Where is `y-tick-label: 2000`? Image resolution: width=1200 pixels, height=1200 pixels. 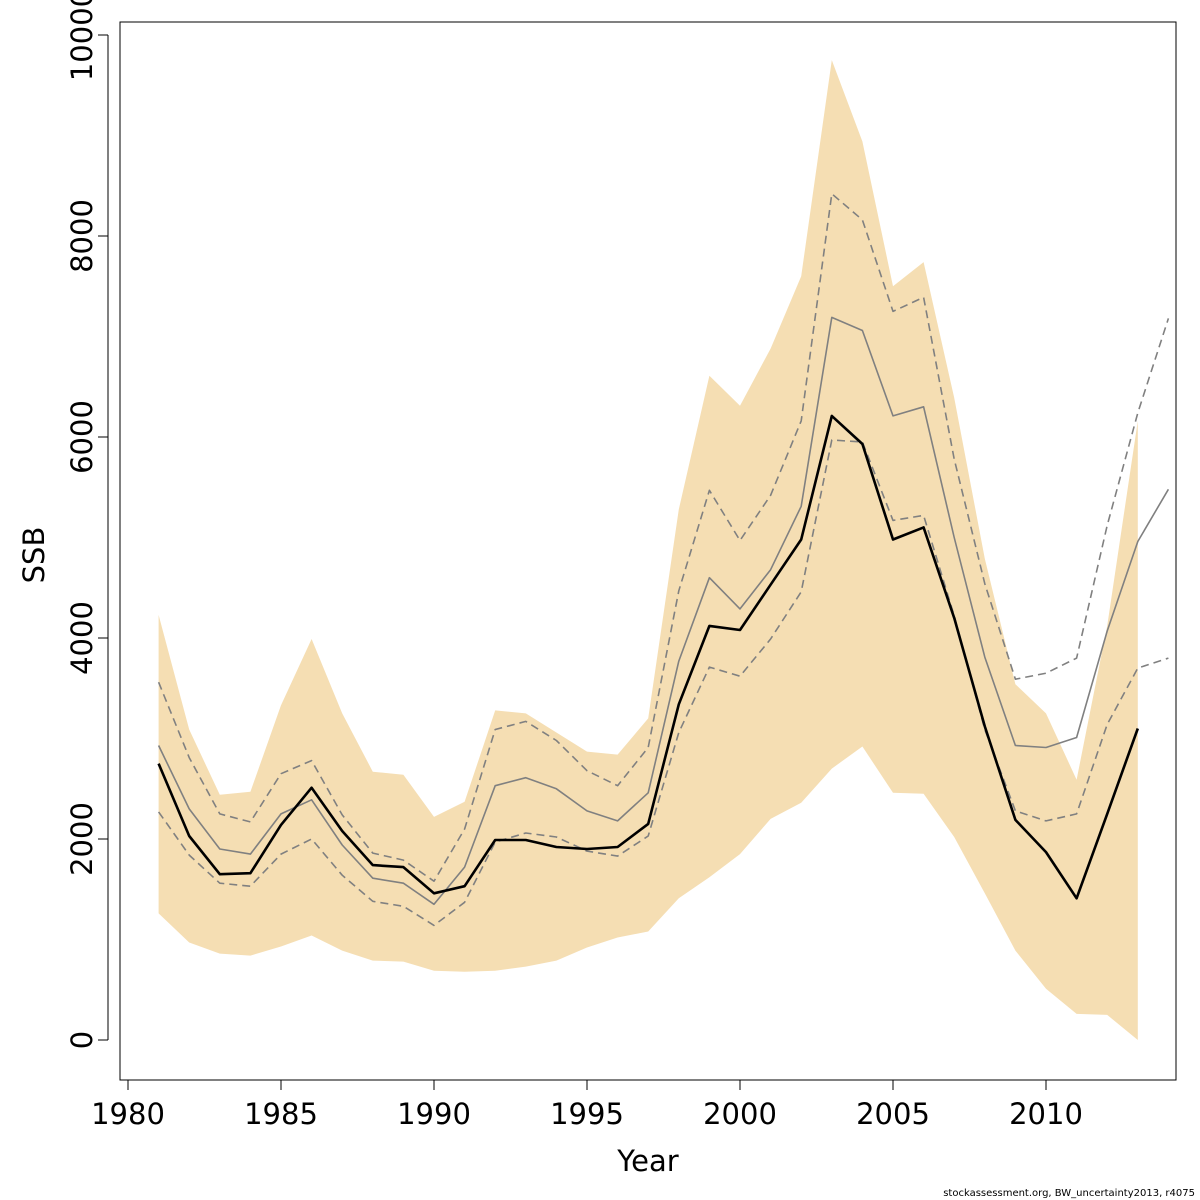 y-tick-label: 2000 is located at coordinates (82, 839).